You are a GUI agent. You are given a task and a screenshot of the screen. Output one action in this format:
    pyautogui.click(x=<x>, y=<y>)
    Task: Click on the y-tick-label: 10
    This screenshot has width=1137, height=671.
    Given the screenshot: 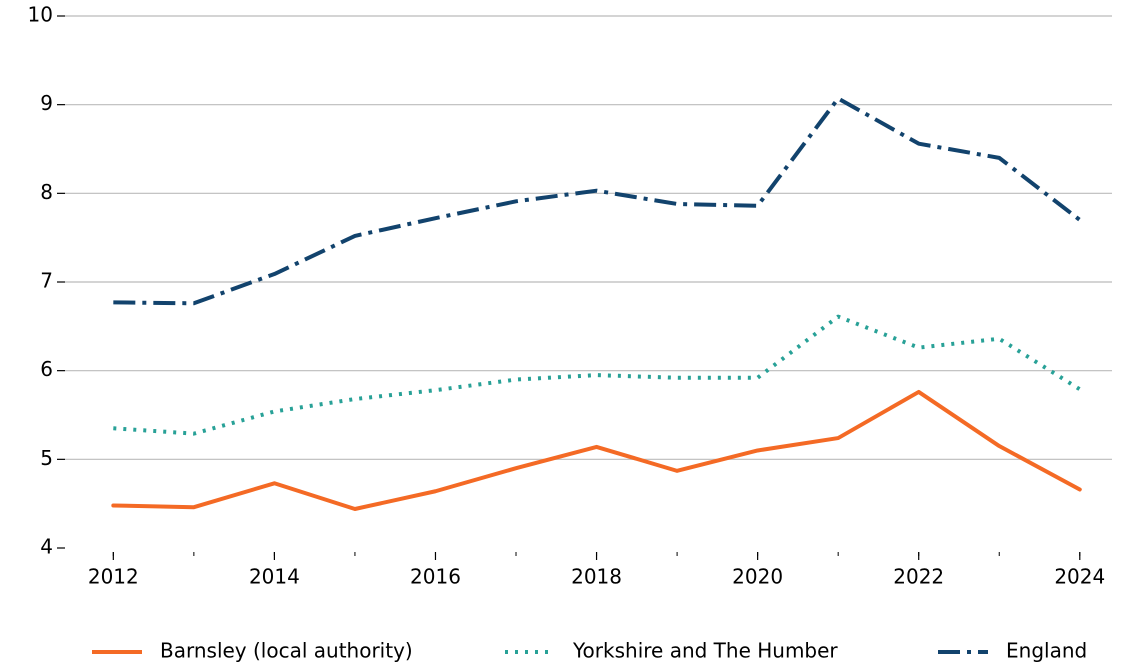 What is the action you would take?
    pyautogui.click(x=40, y=15)
    